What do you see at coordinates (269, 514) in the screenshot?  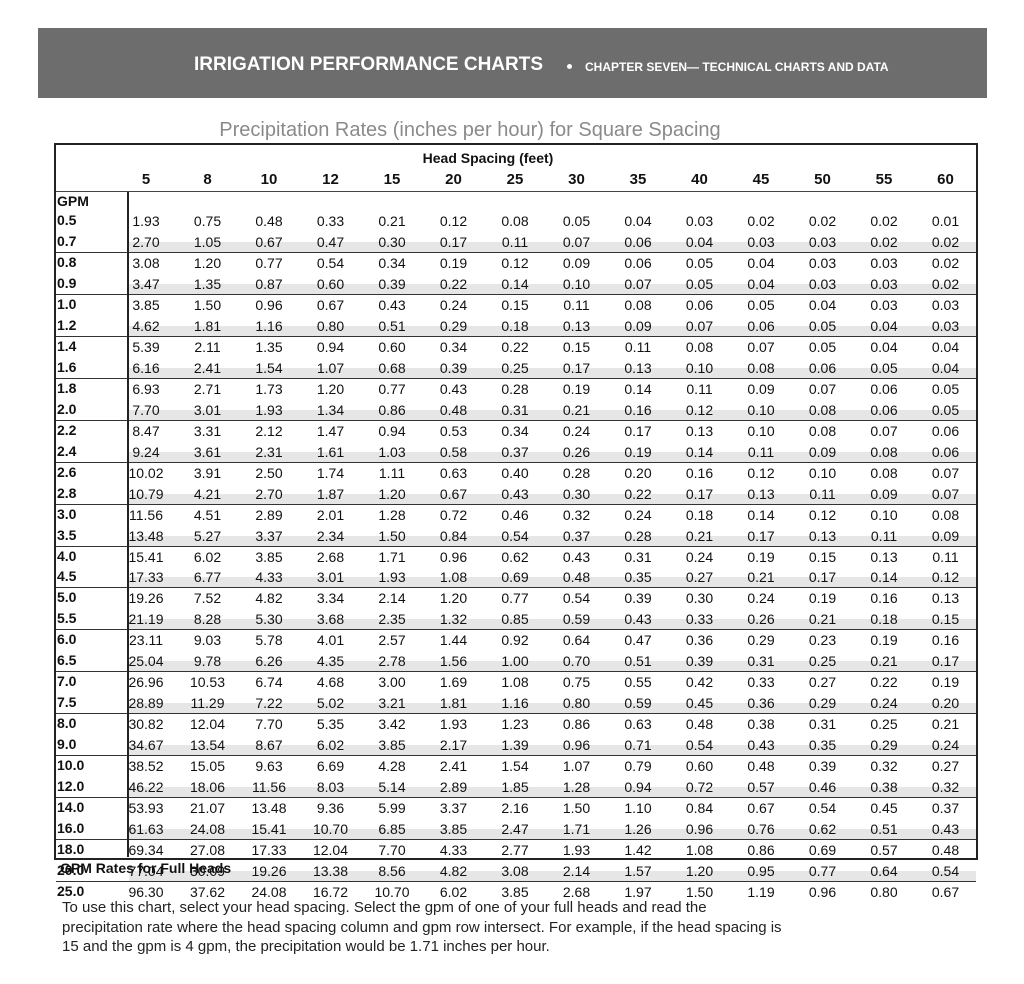 I see `rate-cell: 2.89` at bounding box center [269, 514].